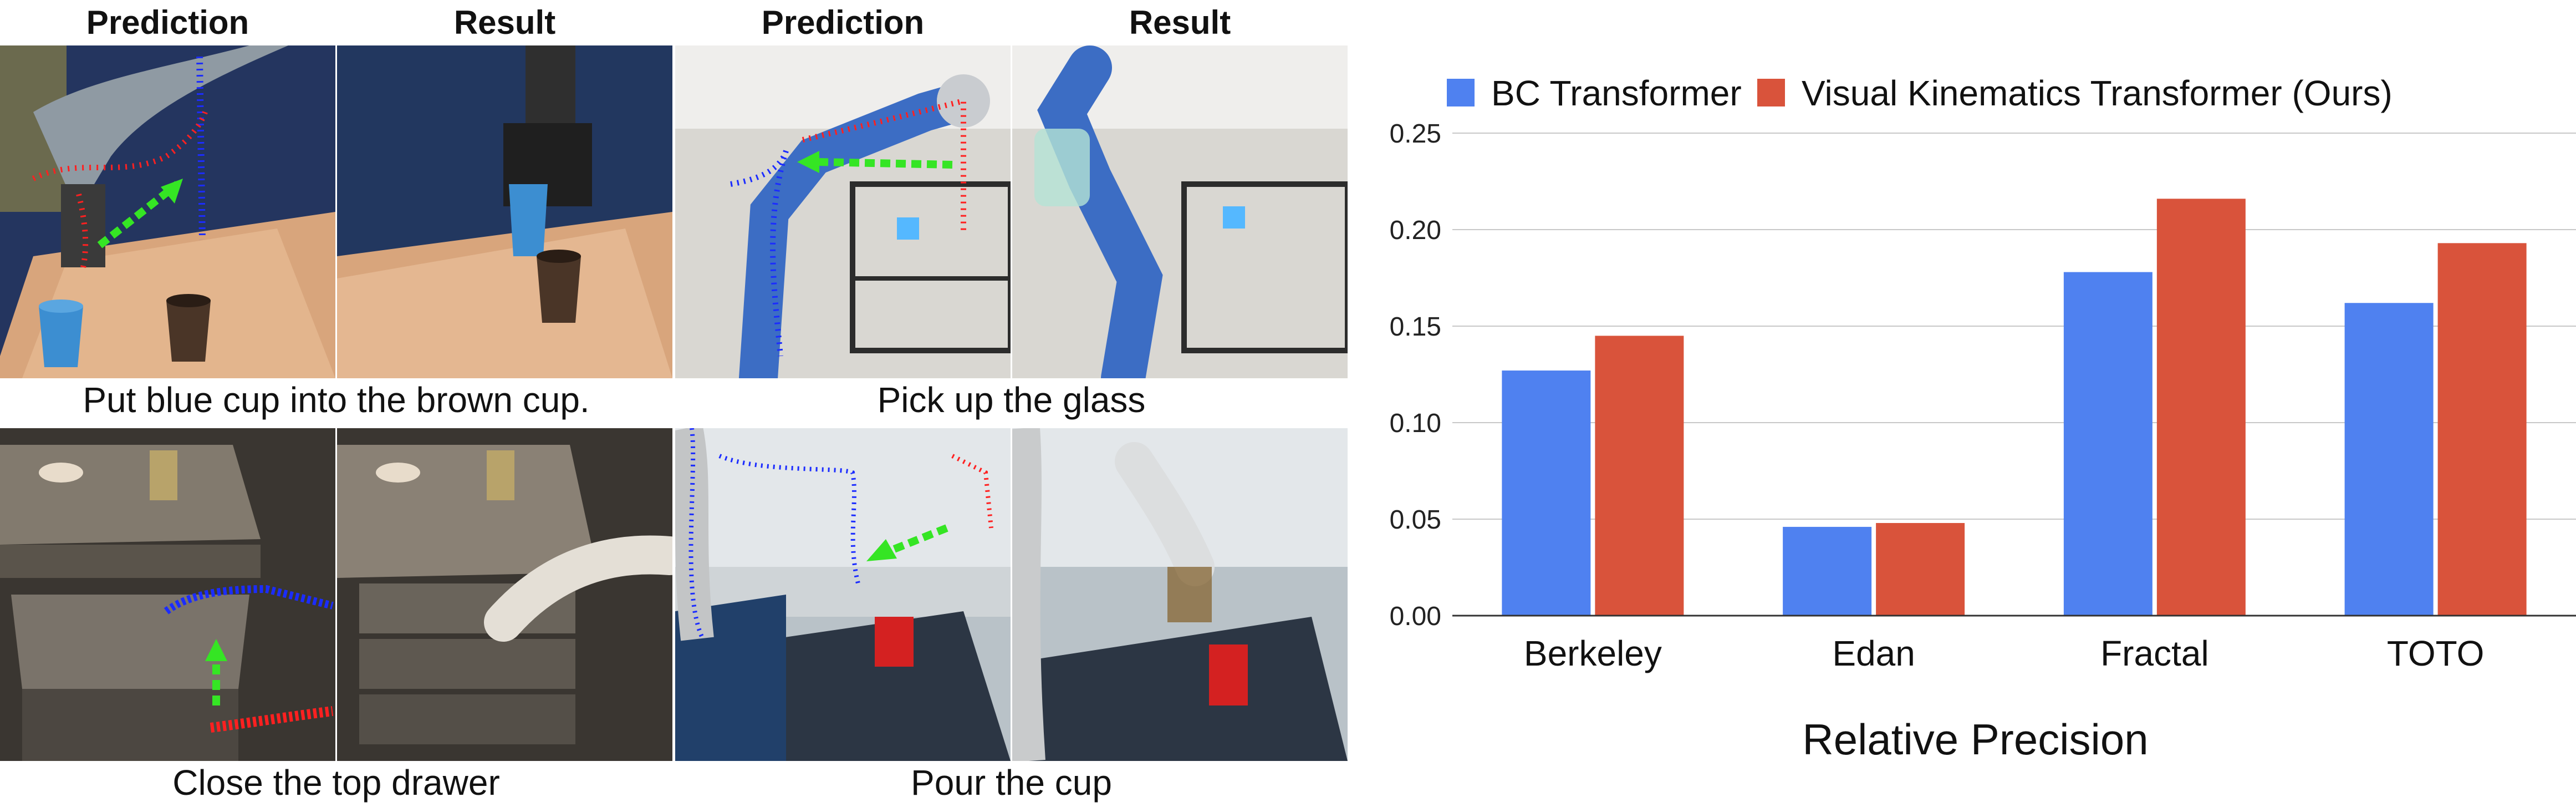 The image size is (2576, 807). Describe the element at coordinates (504, 211) in the screenshot. I see `photo-cup-result` at that location.